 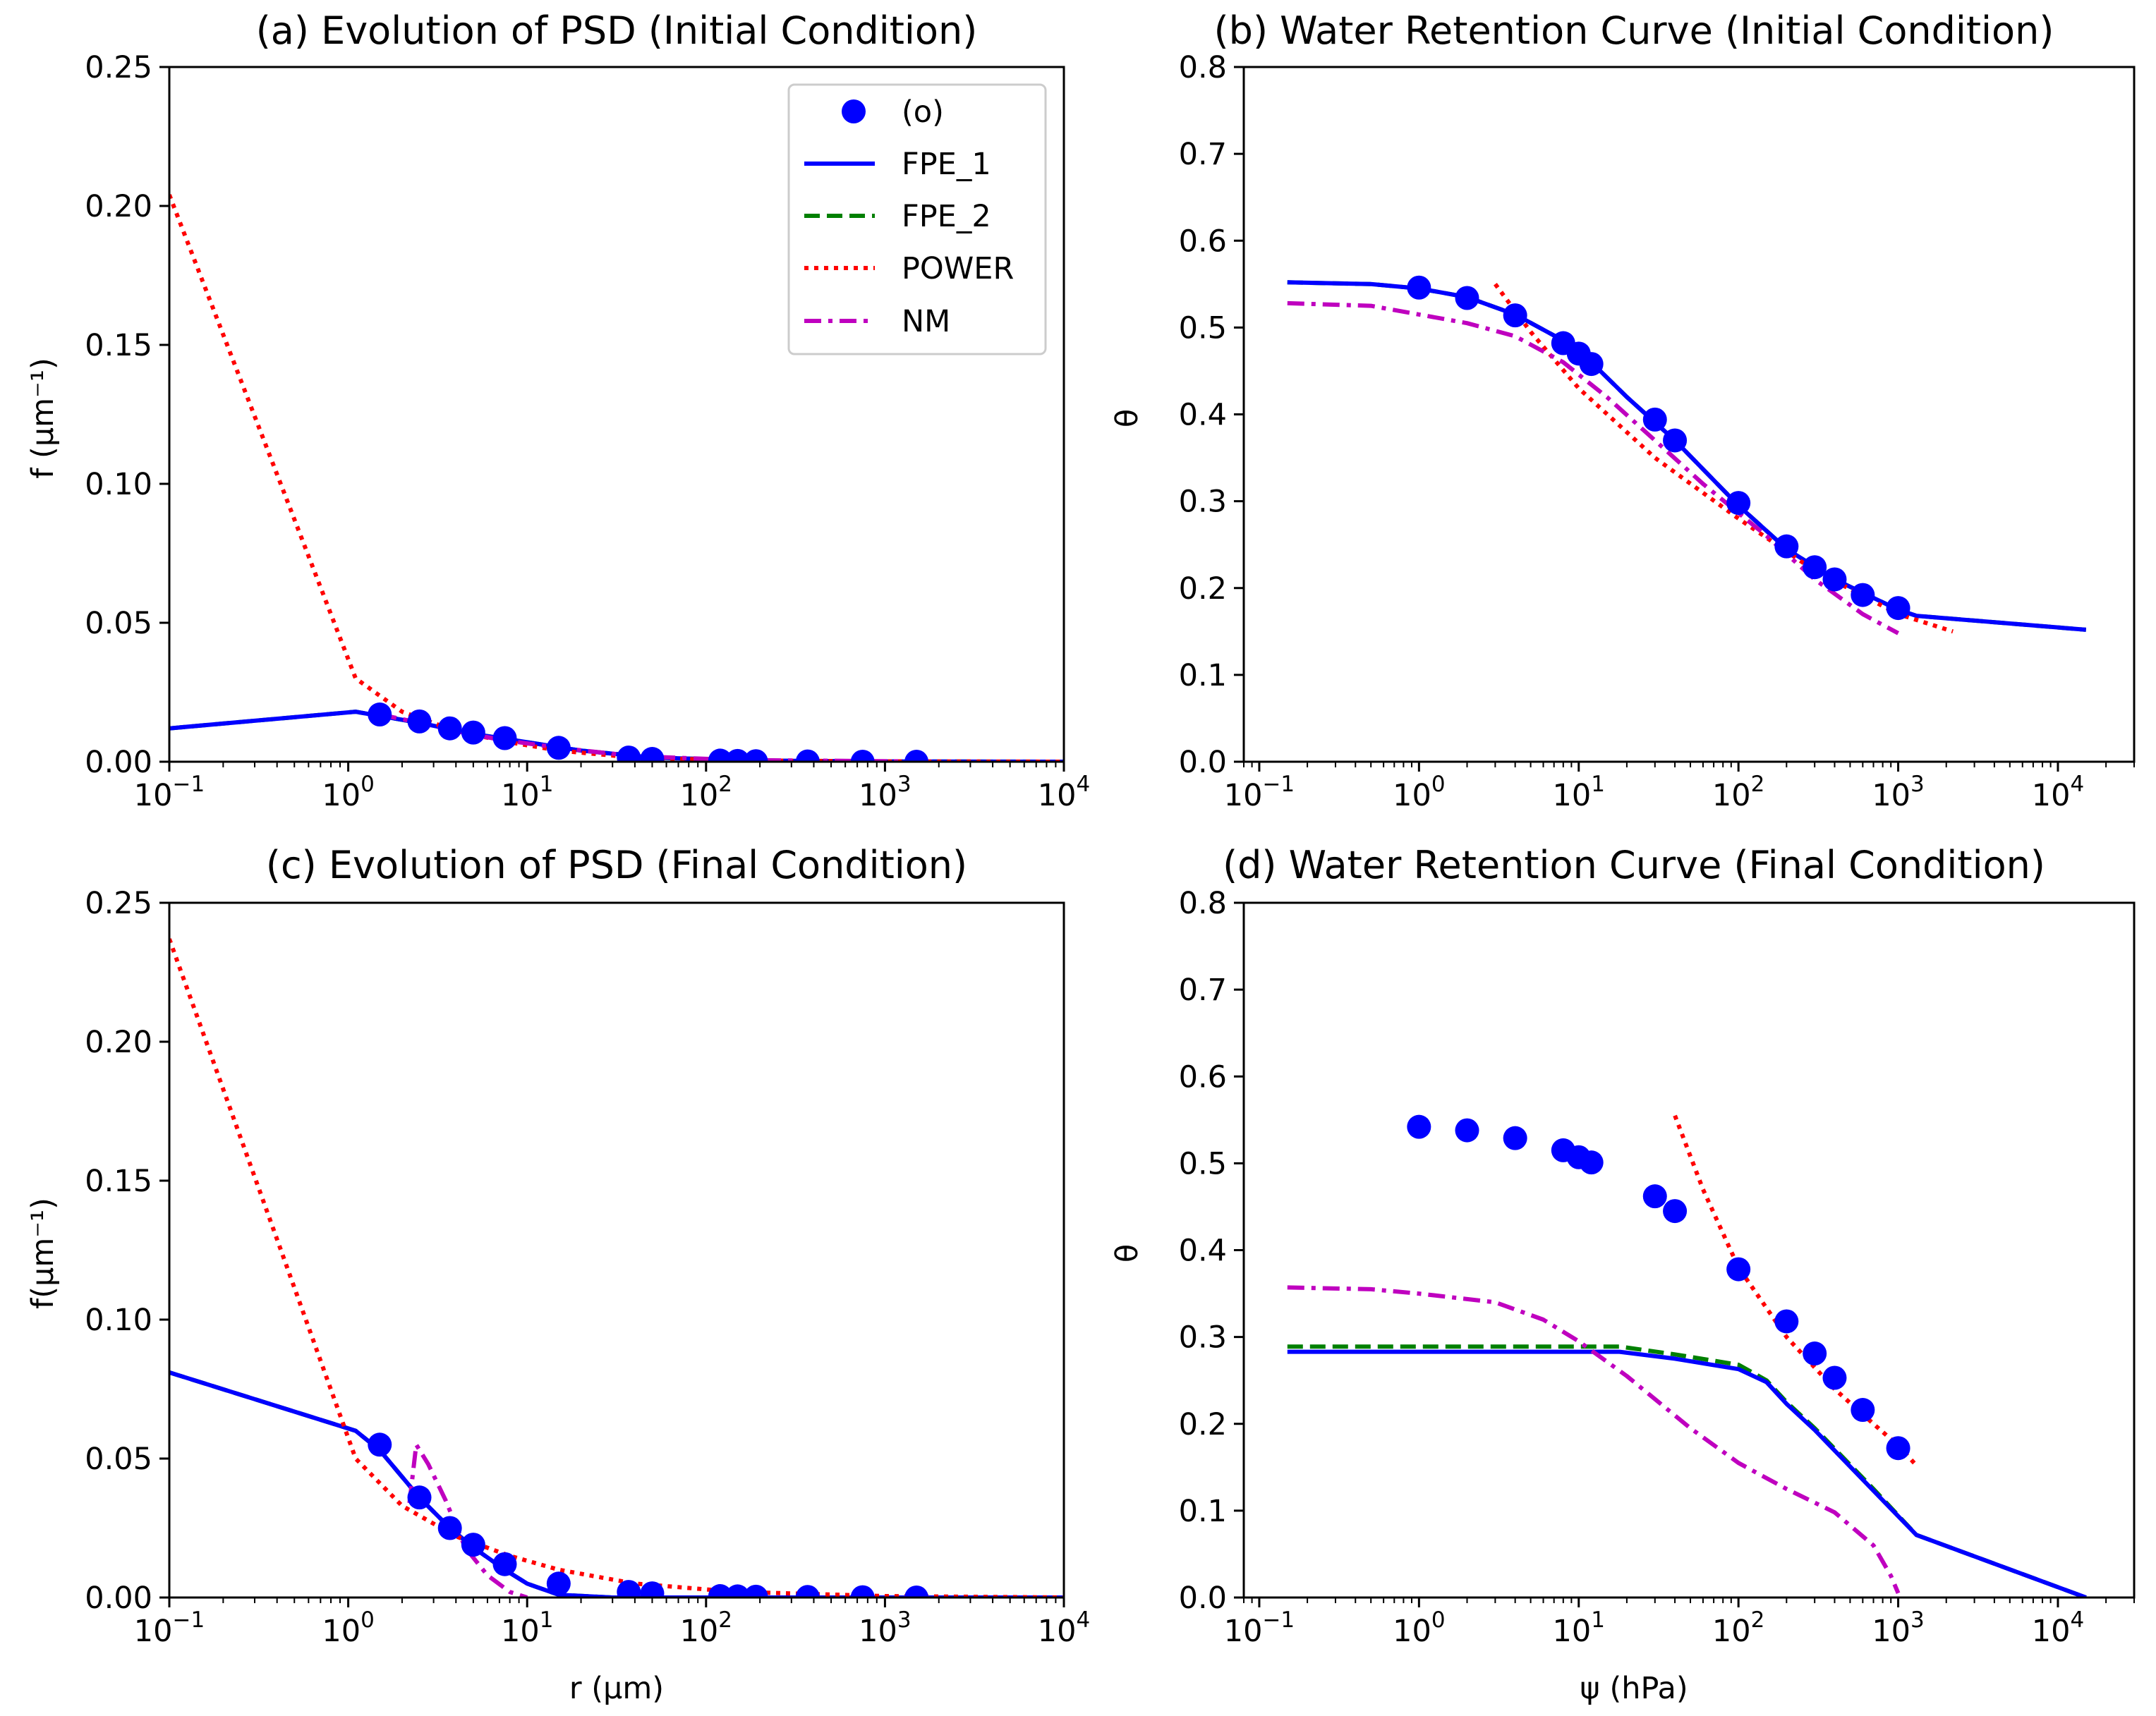 I want to click on legend-label-power: POWER, so click(x=958, y=268).